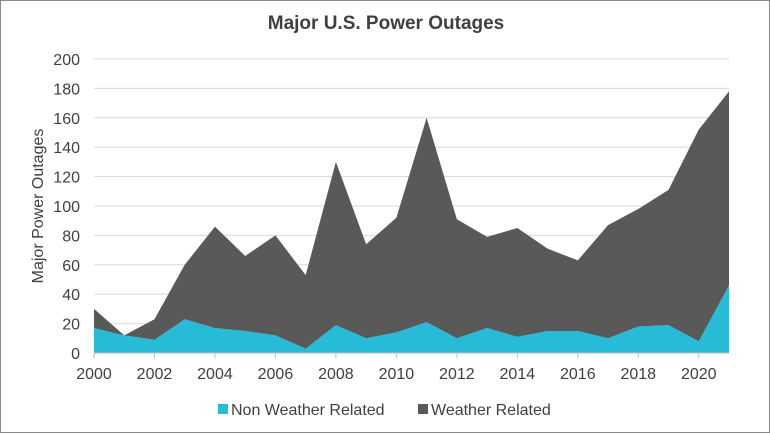 The image size is (770, 434). Describe the element at coordinates (638, 374) in the screenshot. I see `x-tick-label: 2018` at that location.